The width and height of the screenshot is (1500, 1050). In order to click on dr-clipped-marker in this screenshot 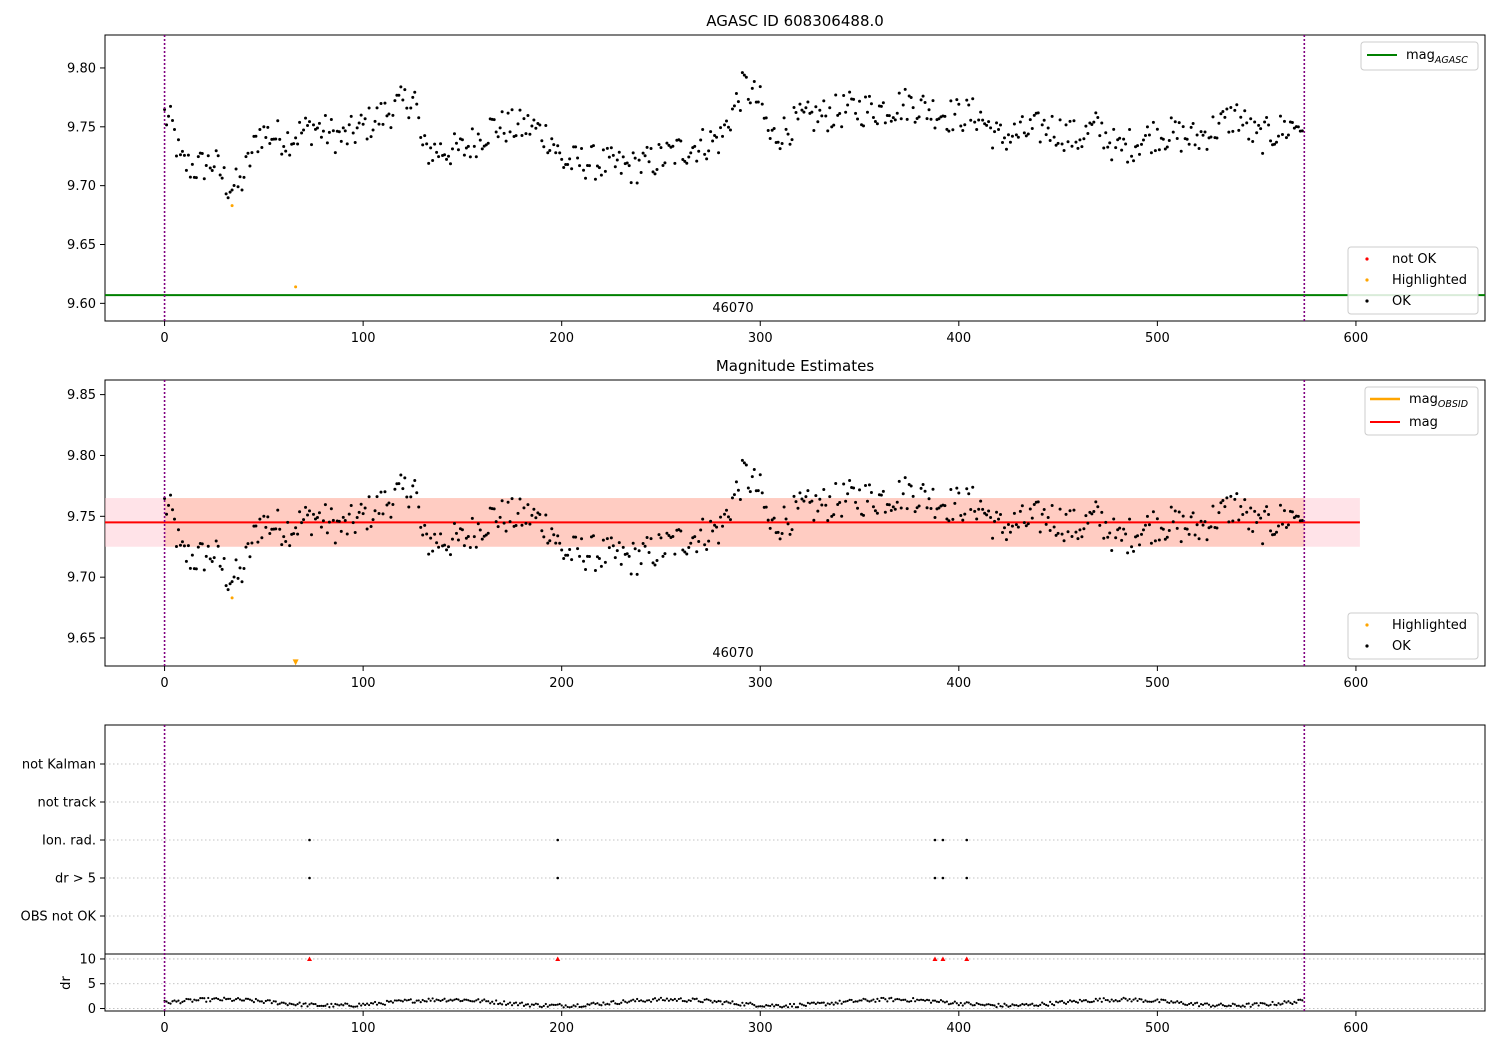, I will do `click(967, 958)`.